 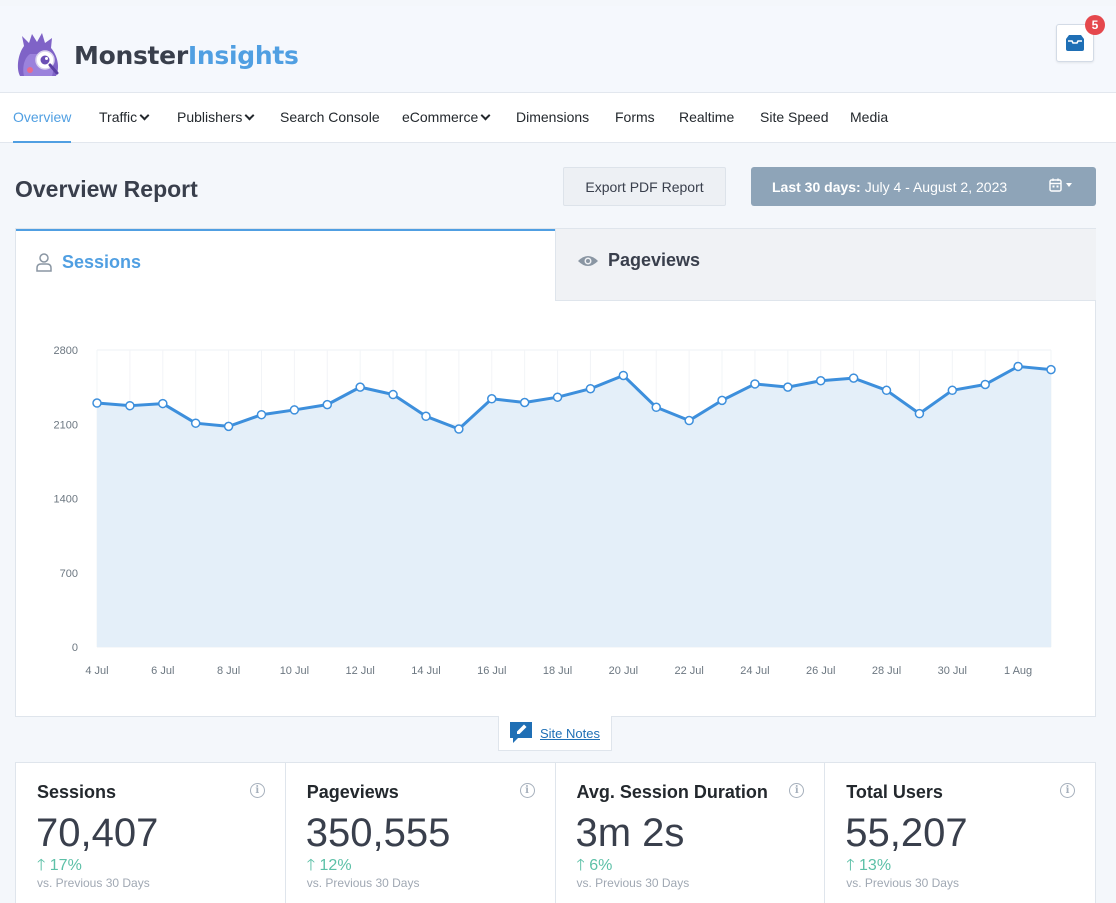 What do you see at coordinates (952, 671) in the screenshot?
I see `x-tick-label: 30 Jul` at bounding box center [952, 671].